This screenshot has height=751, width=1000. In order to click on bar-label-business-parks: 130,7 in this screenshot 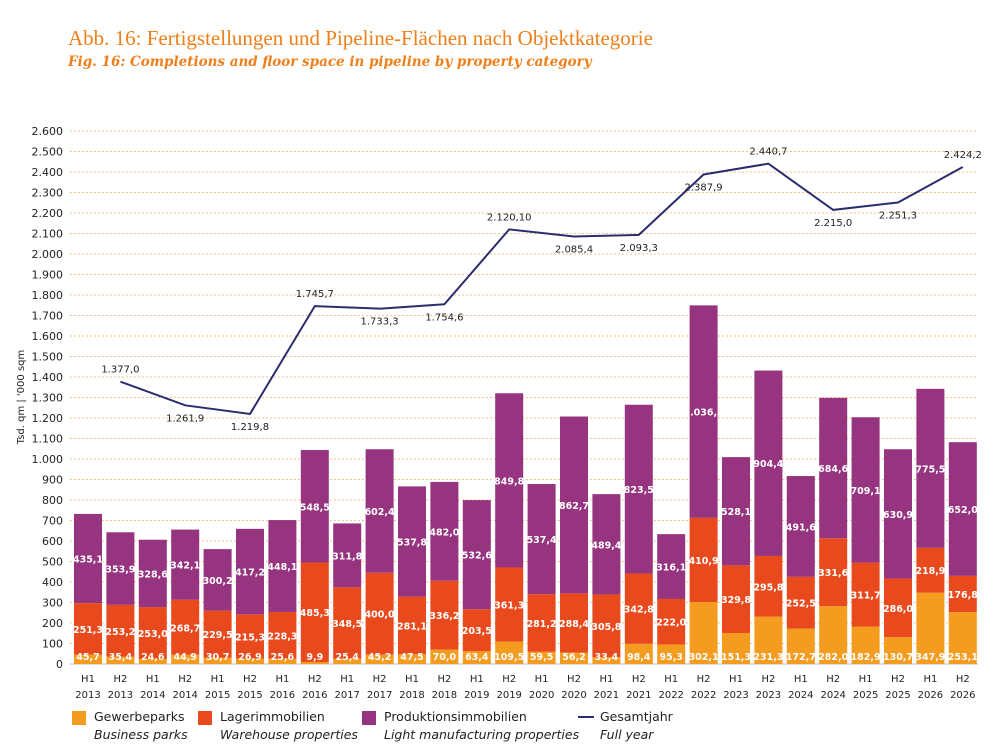, I will do `click(898, 657)`.